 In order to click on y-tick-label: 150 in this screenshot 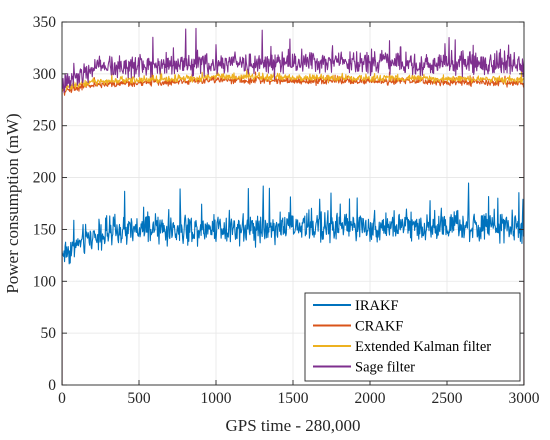, I will do `click(45, 229)`.